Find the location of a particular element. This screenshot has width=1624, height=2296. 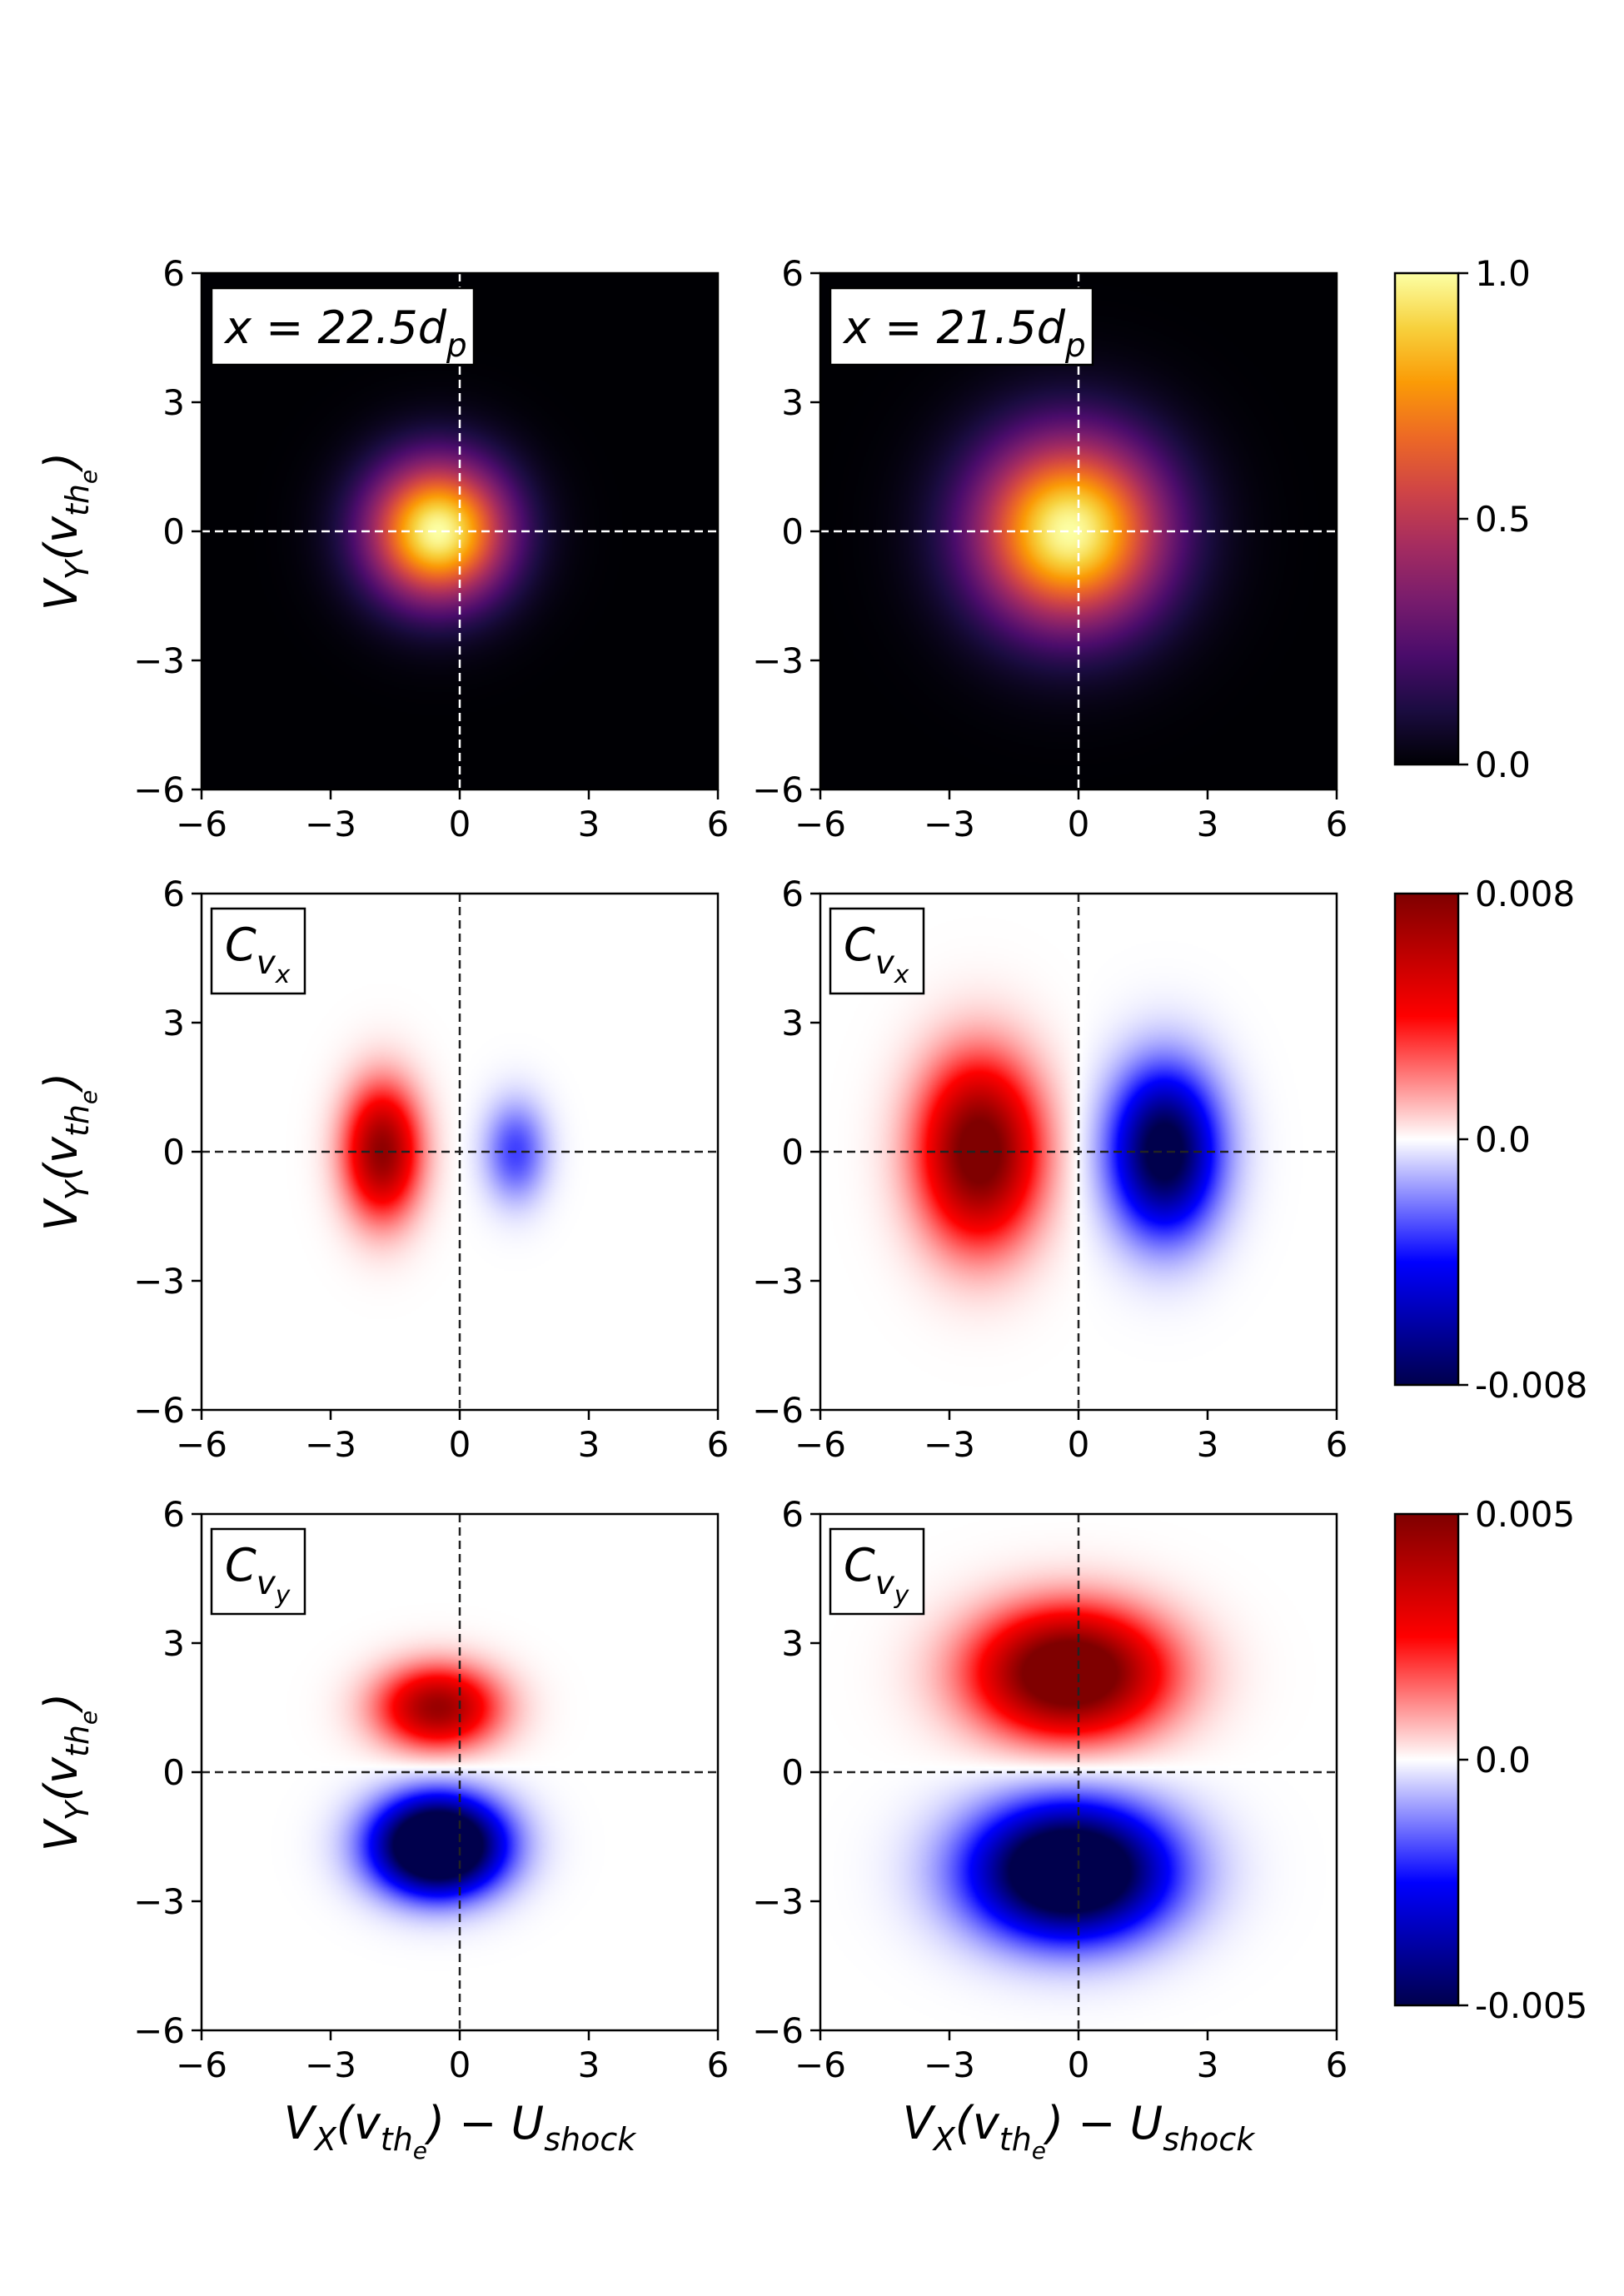

colorbar-tick-label: 0.008 is located at coordinates (1525, 894).